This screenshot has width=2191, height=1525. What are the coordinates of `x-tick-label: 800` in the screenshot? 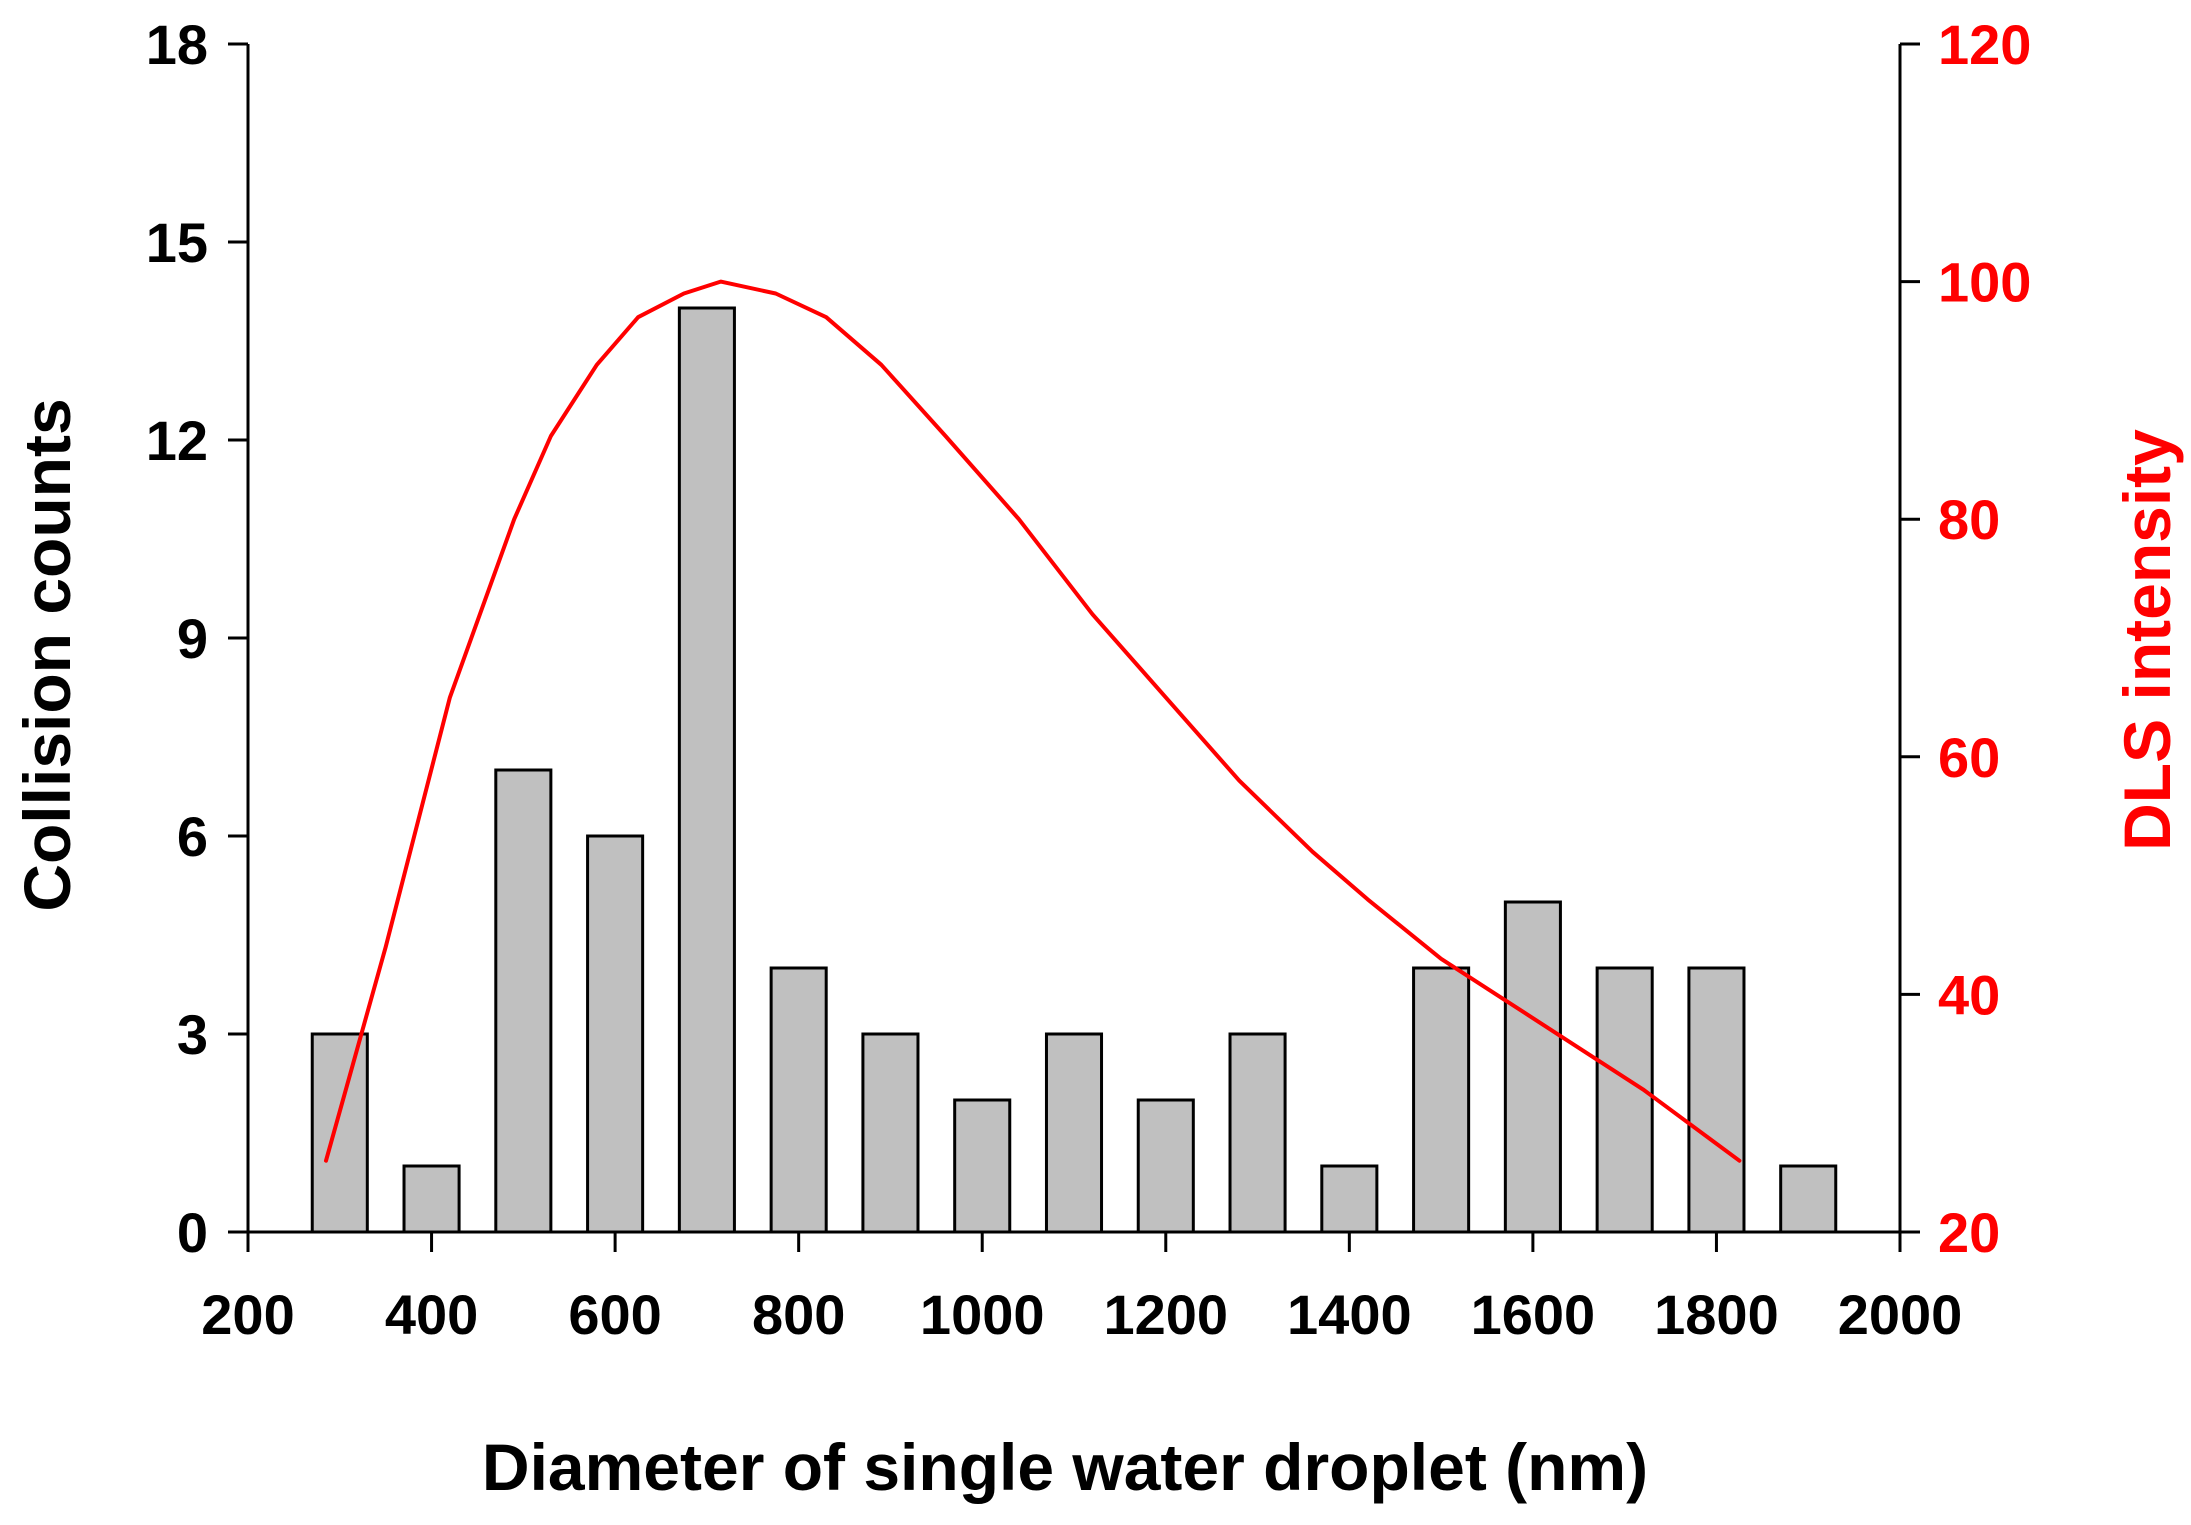 It's located at (798, 1314).